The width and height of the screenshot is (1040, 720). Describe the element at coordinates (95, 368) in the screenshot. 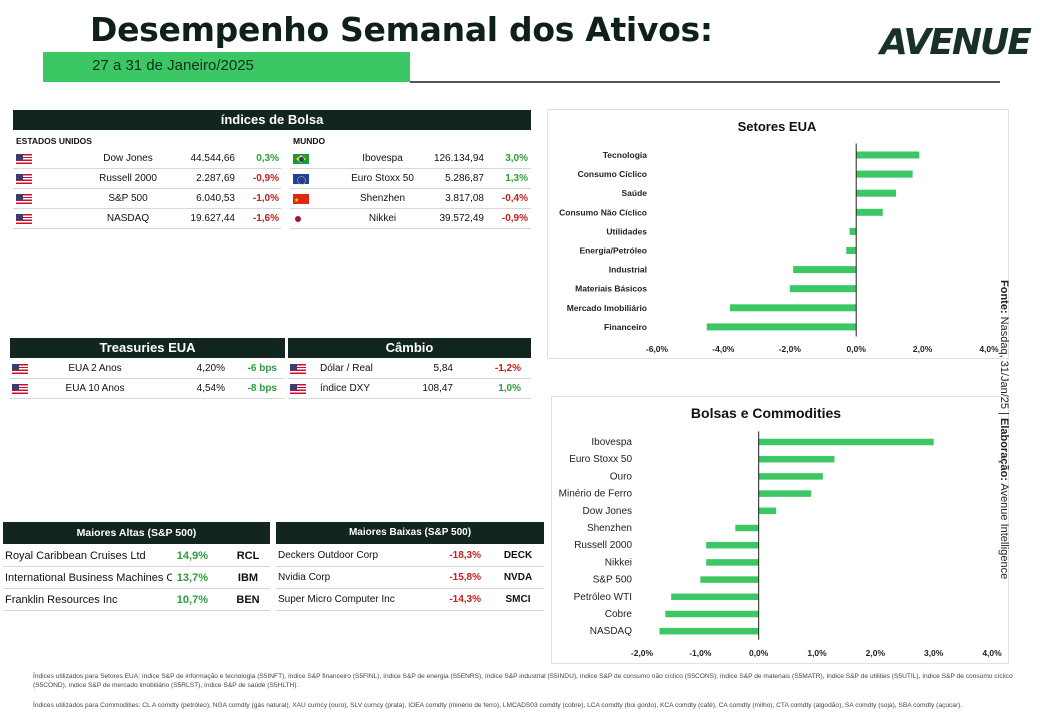

I see `rate-name: EUA 2 Anos` at that location.